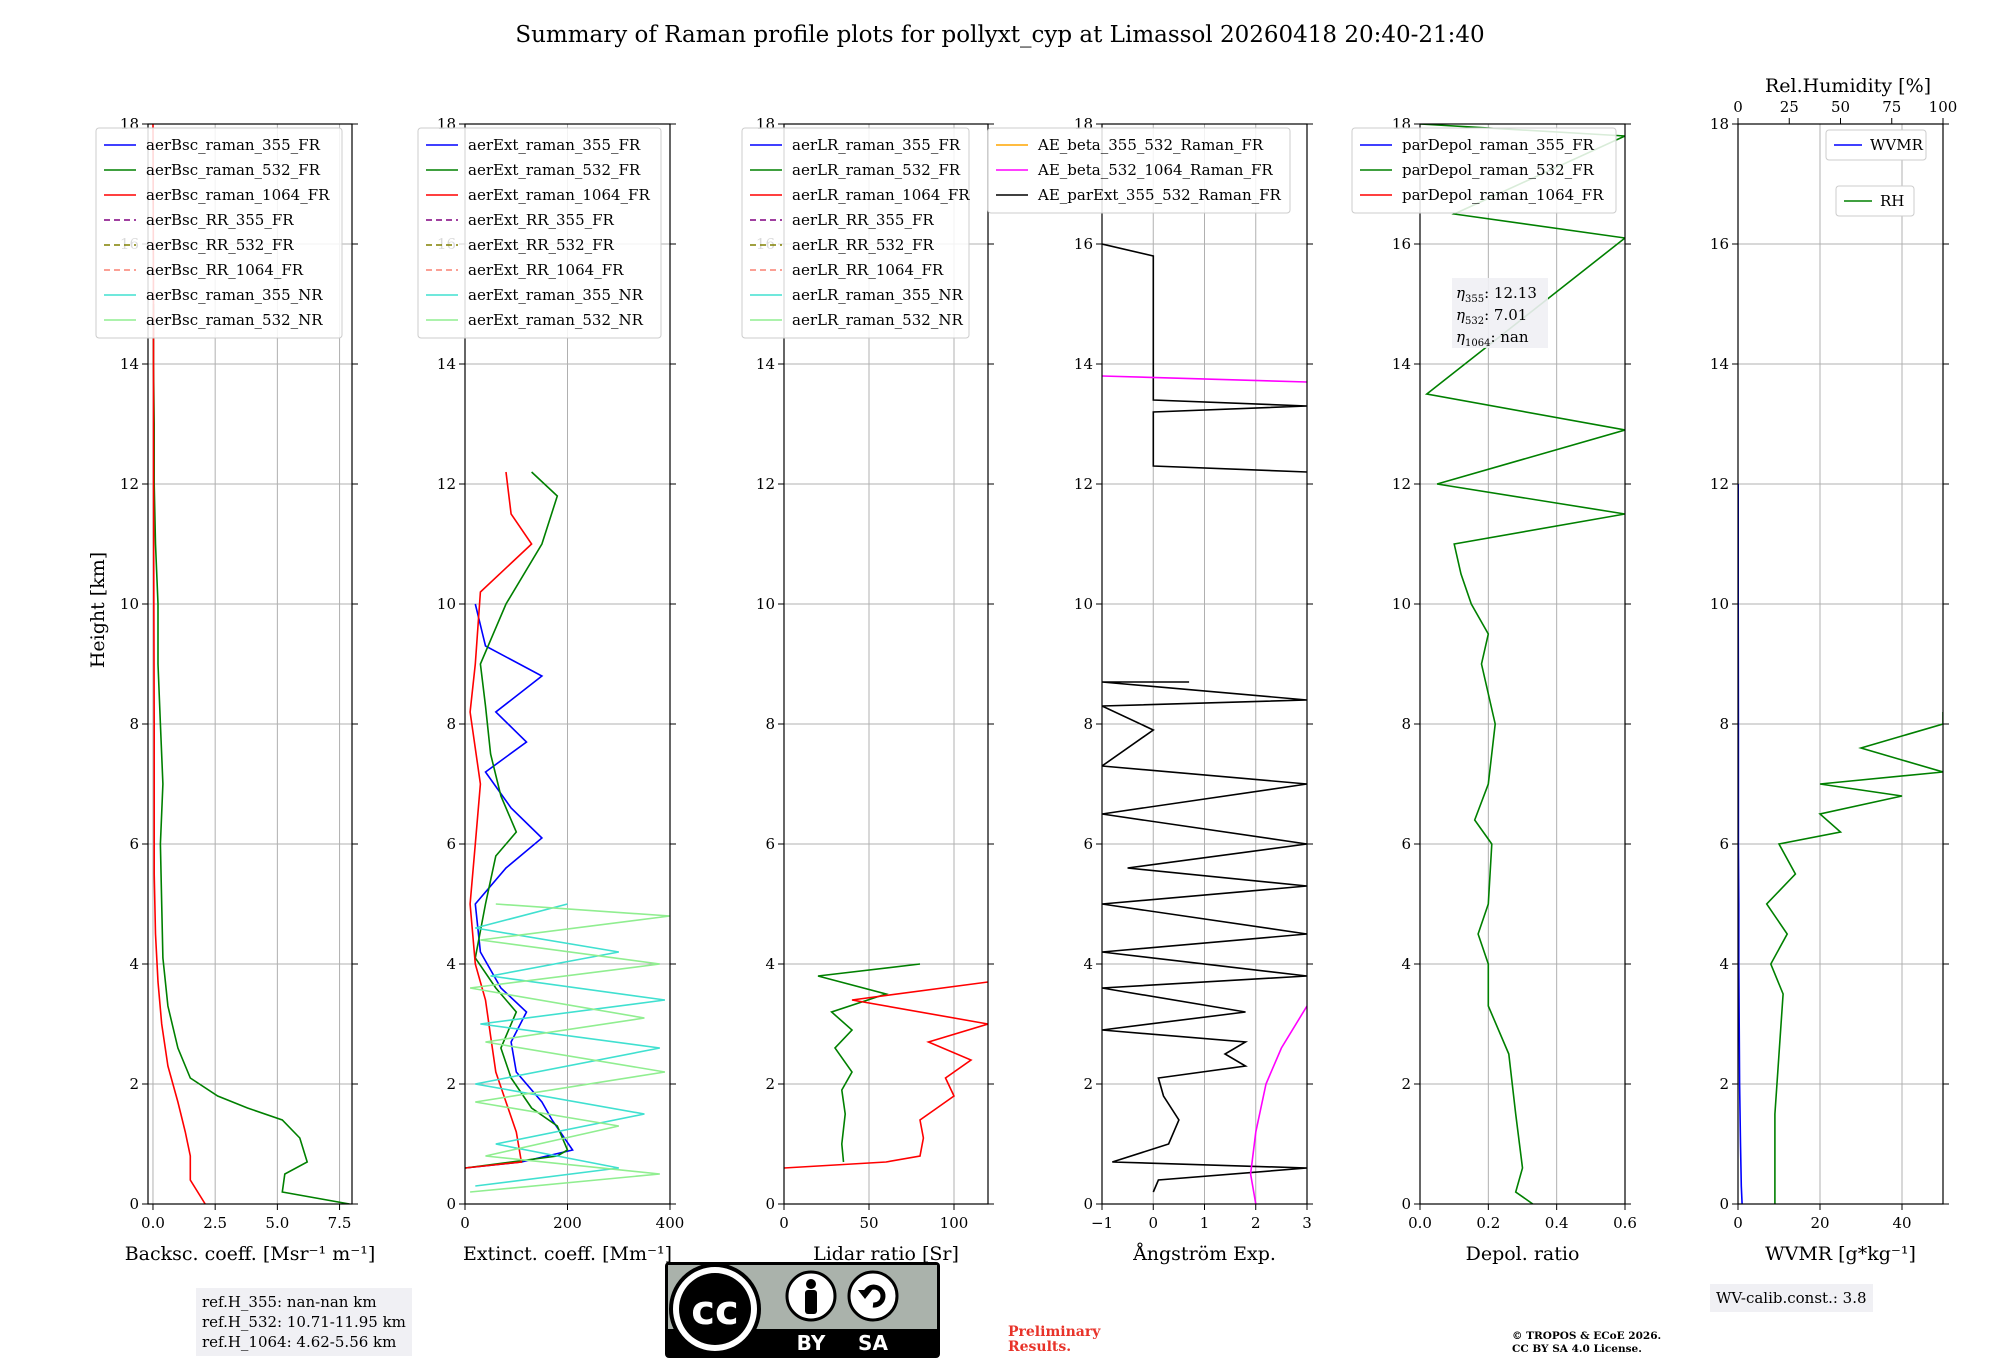  Describe the element at coordinates (1897, 145) in the screenshot. I see `legend-label: WVMR` at that location.